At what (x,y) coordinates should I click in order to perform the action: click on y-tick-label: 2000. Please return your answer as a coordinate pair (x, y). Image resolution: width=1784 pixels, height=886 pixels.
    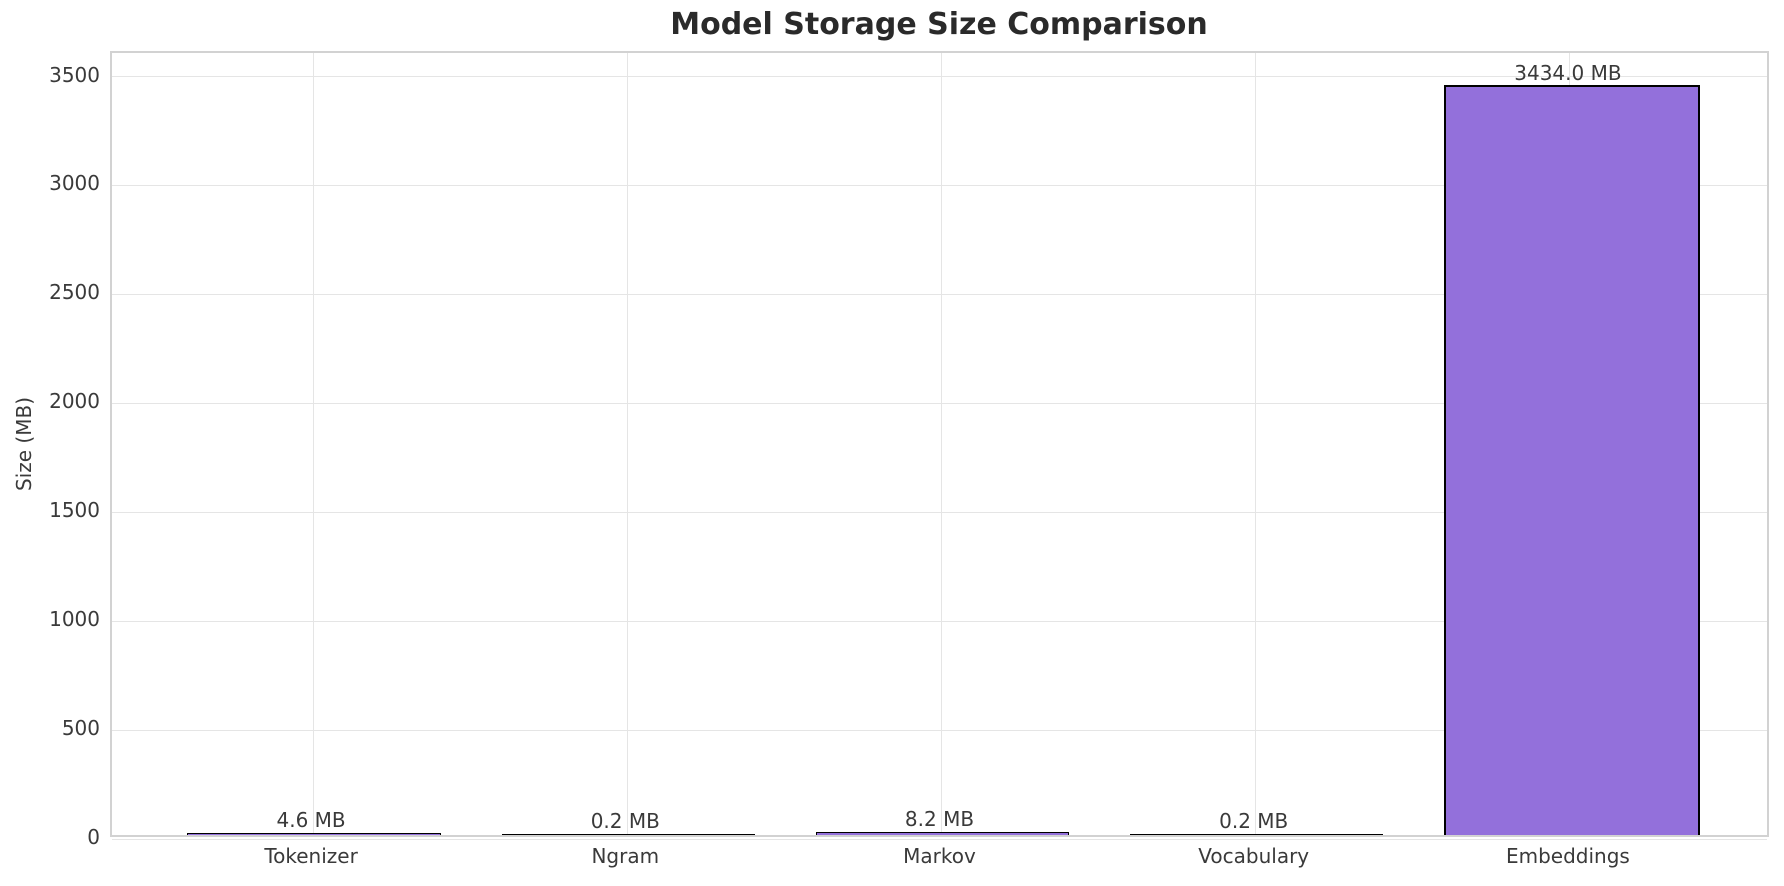
    Looking at the image, I should click on (74, 401).